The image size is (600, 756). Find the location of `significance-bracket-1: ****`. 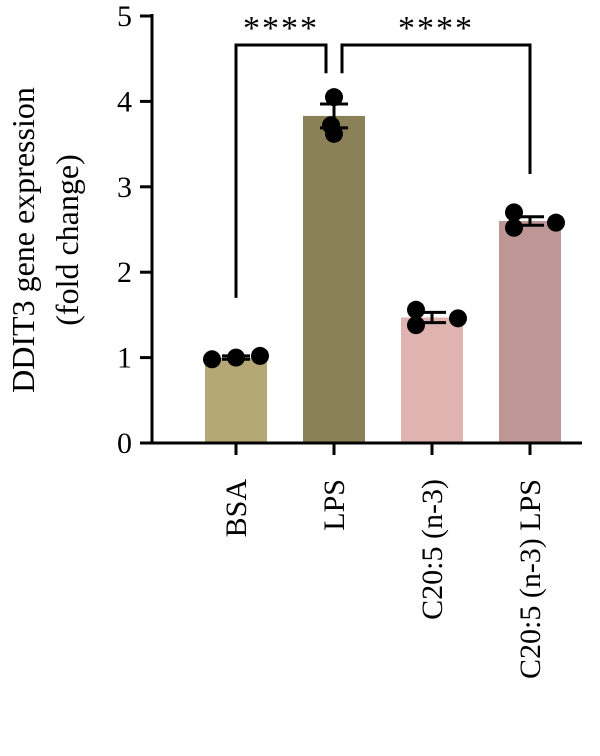

significance-bracket-1: **** is located at coordinates (281, 154).